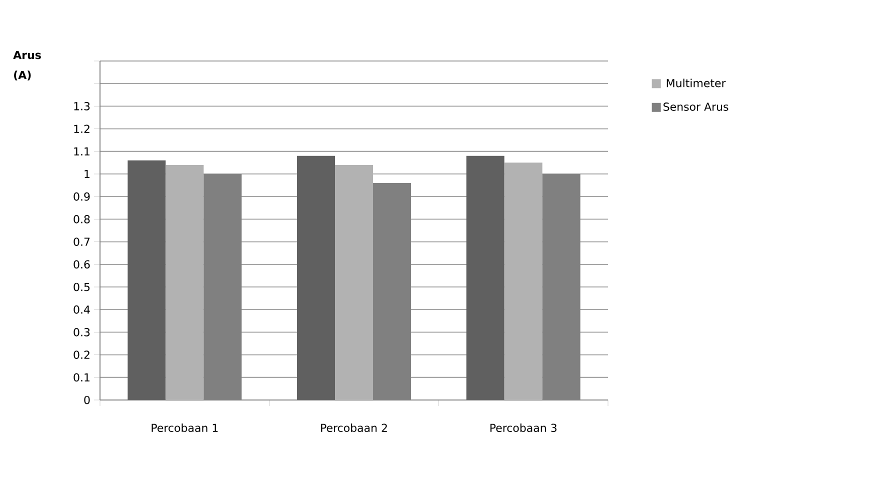 This screenshot has height=479, width=877. What do you see at coordinates (696, 83) in the screenshot?
I see `legend-label: Multimeter` at bounding box center [696, 83].